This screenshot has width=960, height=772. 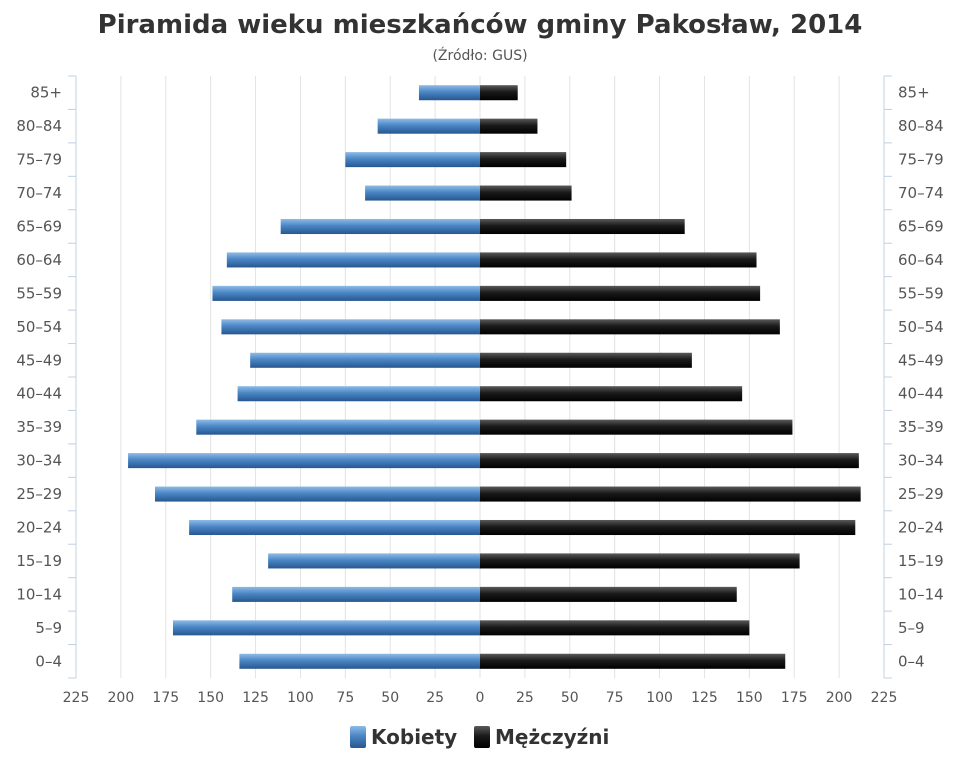 I want to click on legend-kobiety-swatch, so click(x=358, y=737).